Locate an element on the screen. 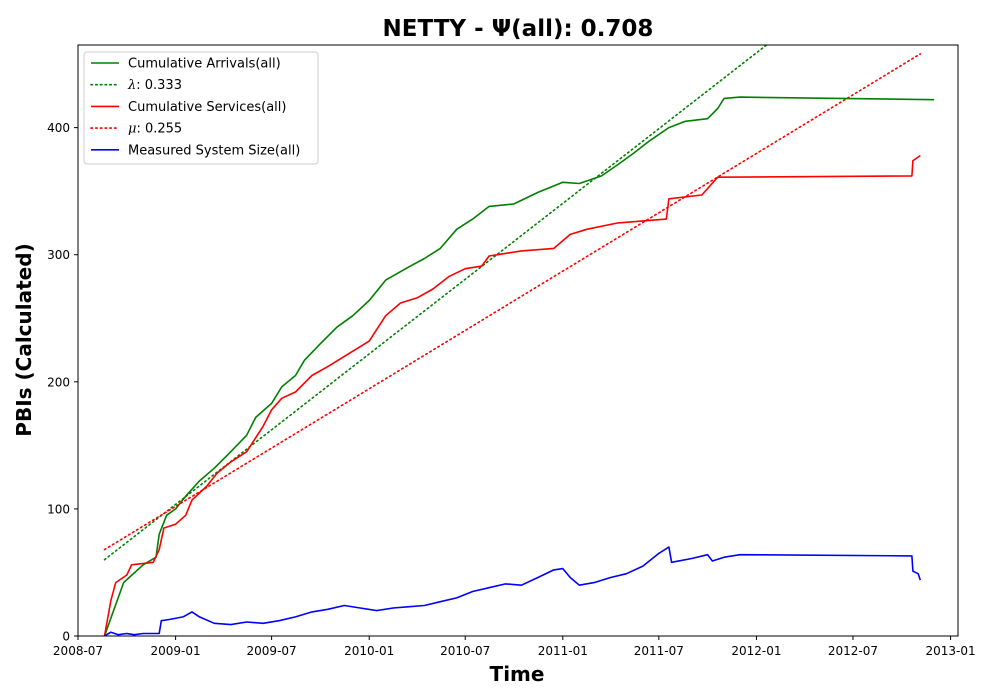 The image size is (1000, 700). y-axis-label: PBIs (Calculated) is located at coordinates (24, 339).